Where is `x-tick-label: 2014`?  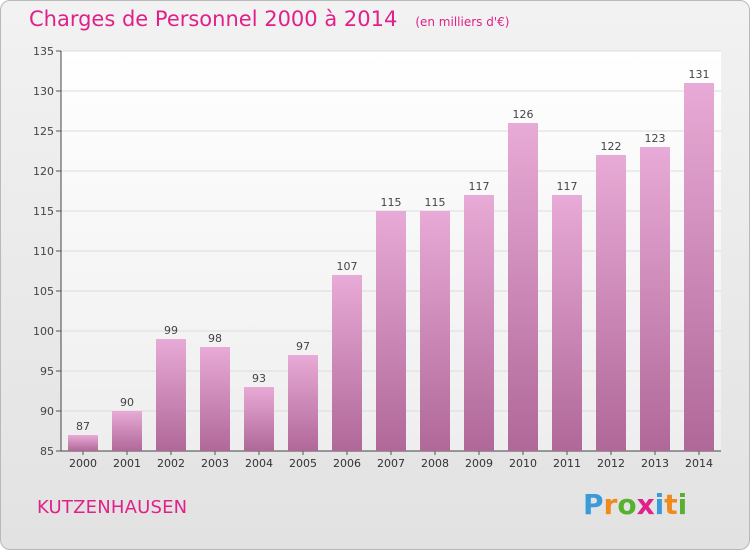
x-tick-label: 2014 is located at coordinates (699, 463).